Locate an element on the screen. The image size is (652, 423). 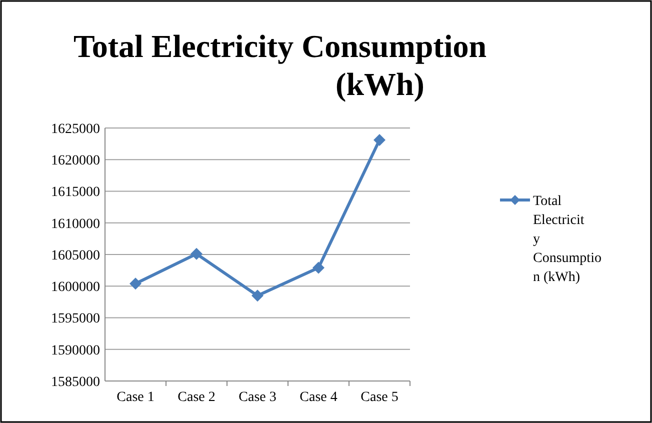
y-tick-label: 1610000 is located at coordinates (75, 224).